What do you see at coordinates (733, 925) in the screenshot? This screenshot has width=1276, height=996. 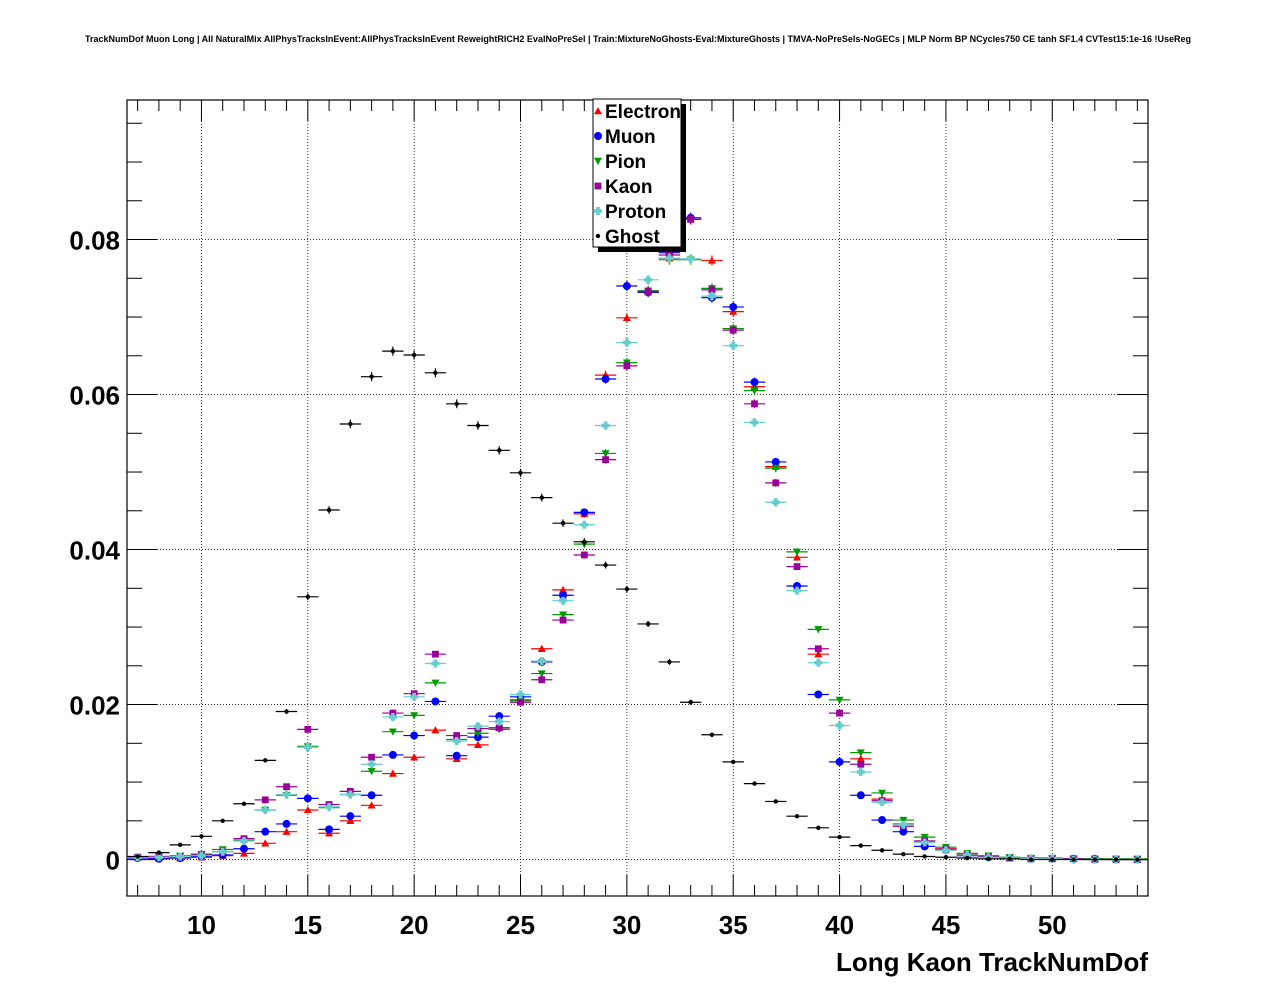 I see `x-tick-label: 35` at bounding box center [733, 925].